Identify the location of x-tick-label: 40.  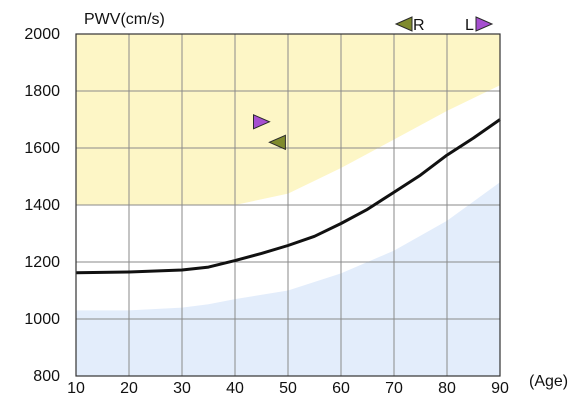
(235, 388).